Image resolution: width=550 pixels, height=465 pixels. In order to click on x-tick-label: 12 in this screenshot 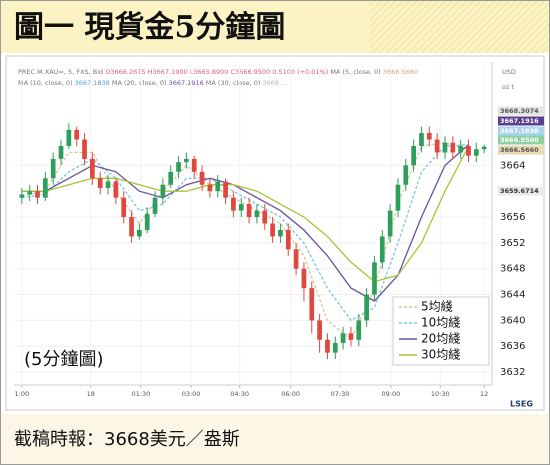, I will do `click(484, 394)`.